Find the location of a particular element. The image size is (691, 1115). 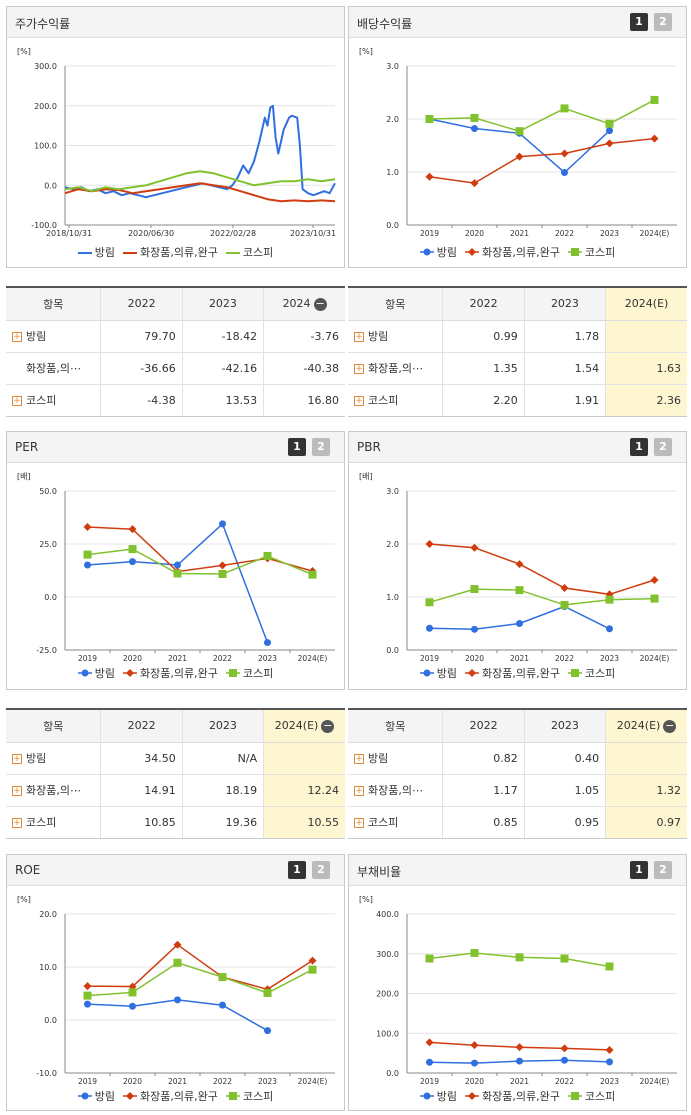

panel-header: 주가수익률 is located at coordinates (175, 22).